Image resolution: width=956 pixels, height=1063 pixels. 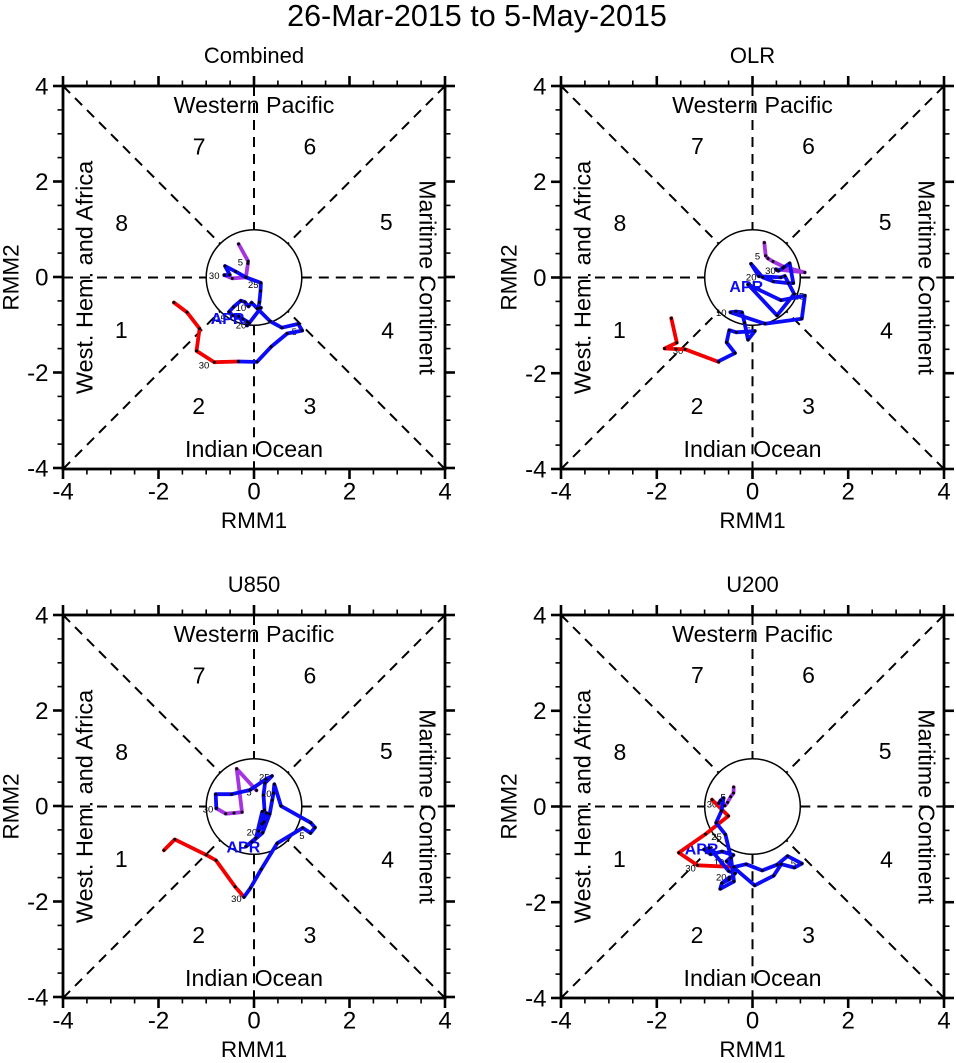 What do you see at coordinates (254, 584) in the screenshot?
I see `svg-text: U850` at bounding box center [254, 584].